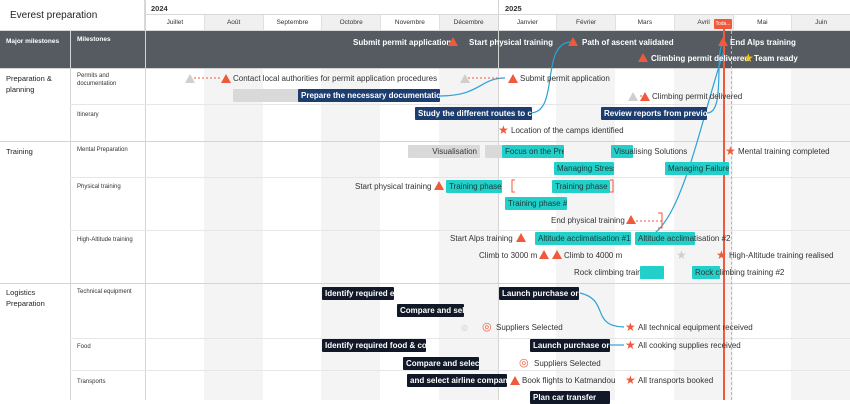 The width and height of the screenshot is (850, 404). What do you see at coordinates (99, 187) in the screenshot?
I see `sub-physical: Physical training` at bounding box center [99, 187].